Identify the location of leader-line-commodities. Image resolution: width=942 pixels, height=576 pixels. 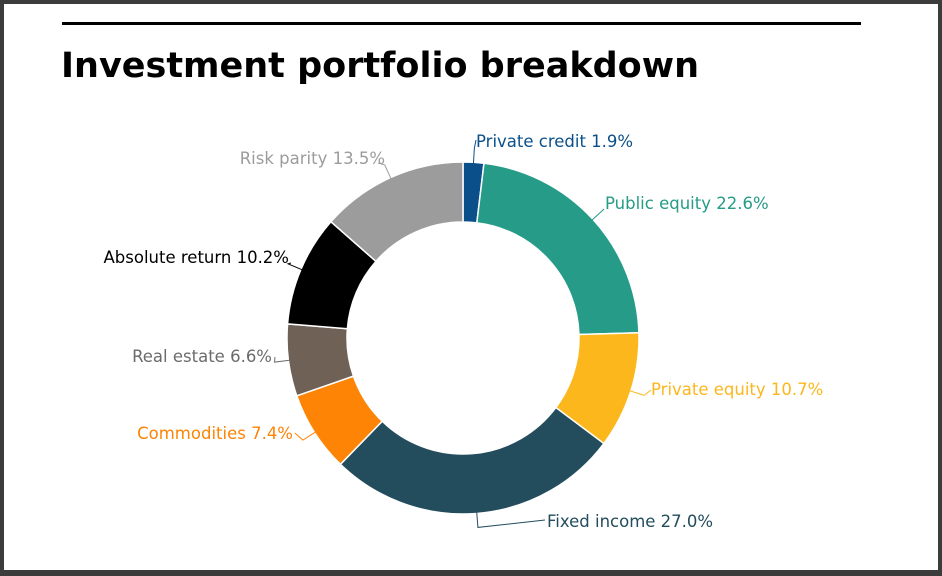
(305, 436).